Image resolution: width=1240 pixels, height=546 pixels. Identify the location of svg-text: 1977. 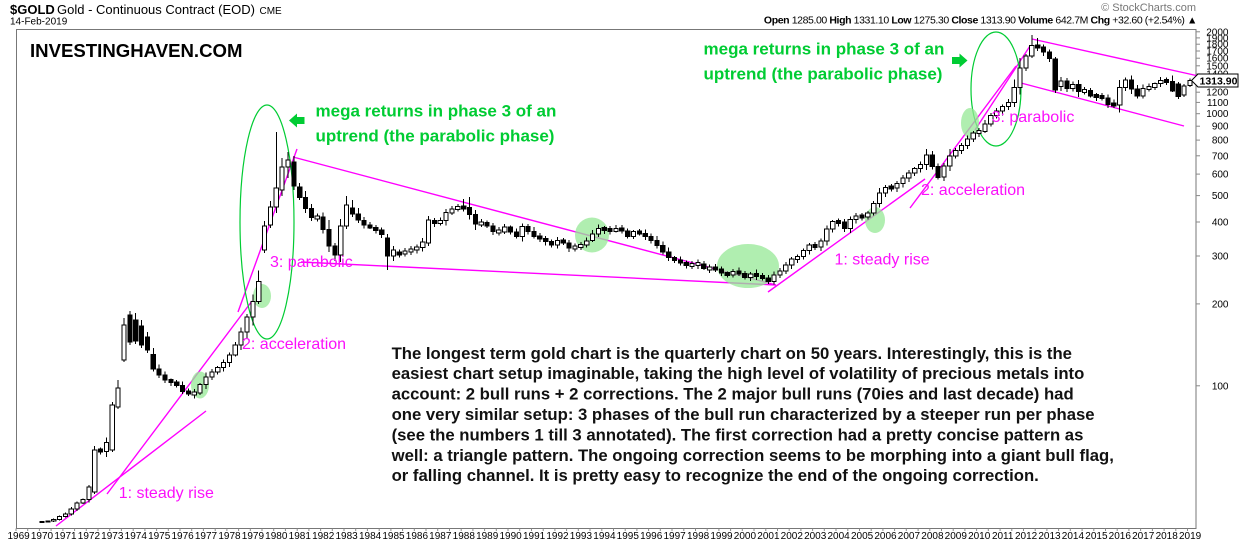
(206, 536).